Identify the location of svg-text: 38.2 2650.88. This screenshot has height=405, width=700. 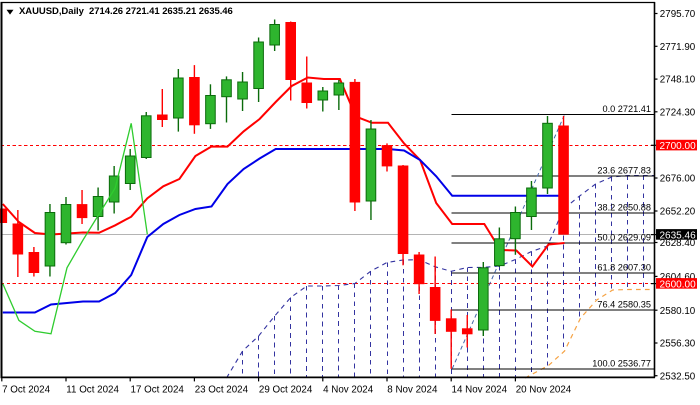
(624, 207).